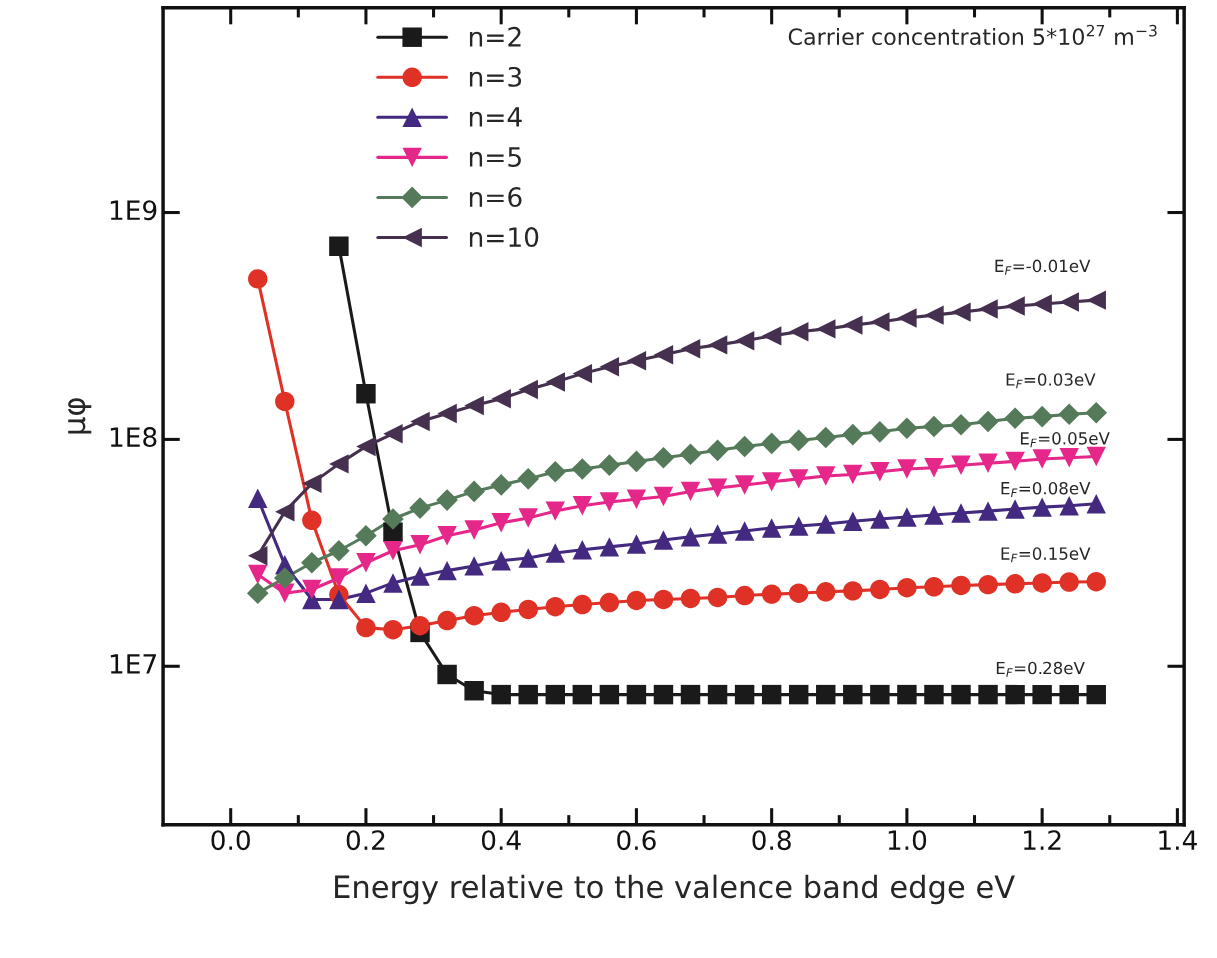 The width and height of the screenshot is (1217, 958). What do you see at coordinates (907, 840) in the screenshot?
I see `x-tick-label: 1.0` at bounding box center [907, 840].